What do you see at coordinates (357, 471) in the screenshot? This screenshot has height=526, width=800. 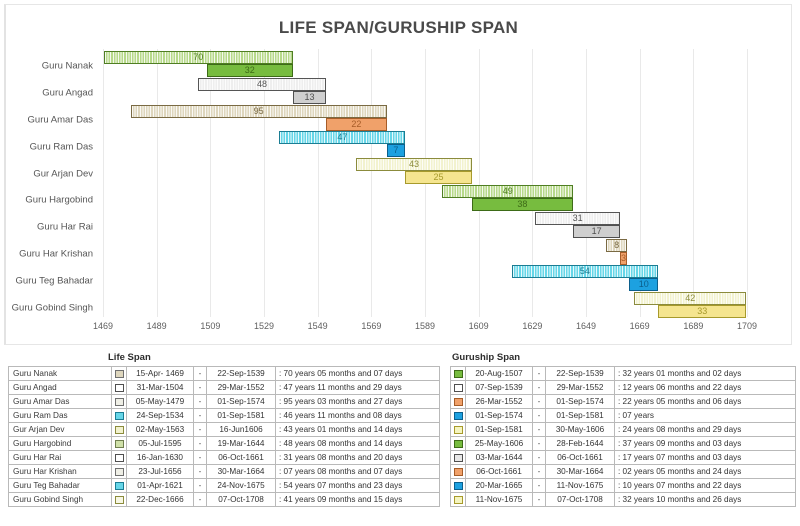 I see `duration-cell: : 07 years 08 months and 07 days` at bounding box center [357, 471].